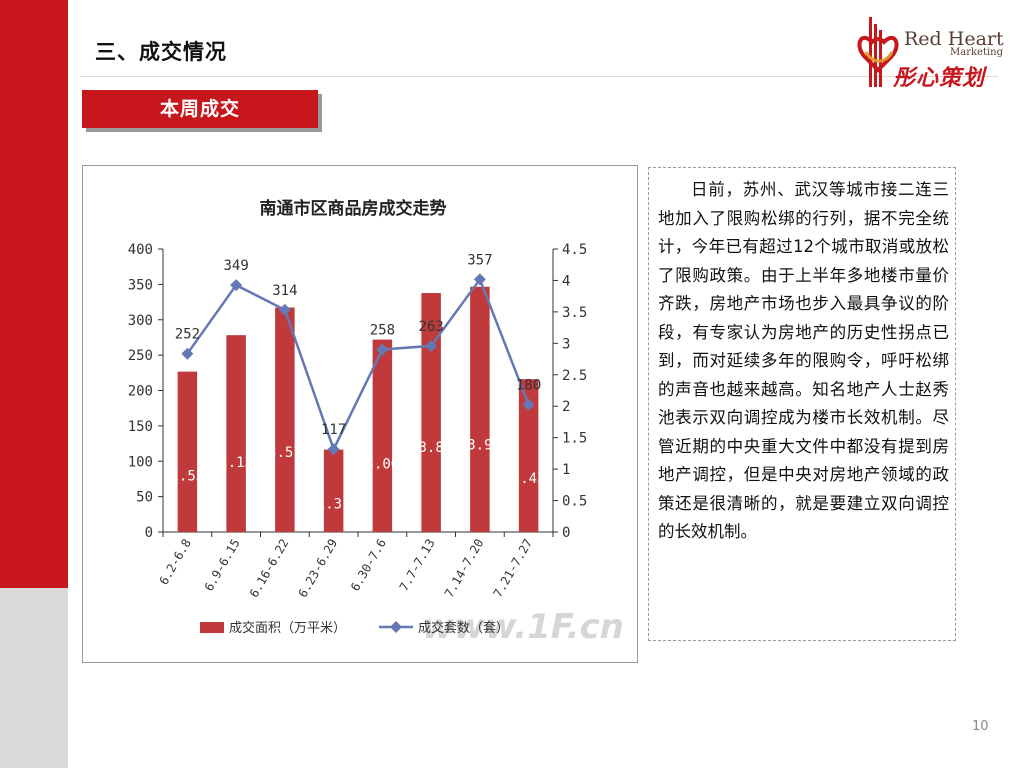 This screenshot has height=768, width=1024. I want to click on bar-data-label: 2.43, so click(529, 479).